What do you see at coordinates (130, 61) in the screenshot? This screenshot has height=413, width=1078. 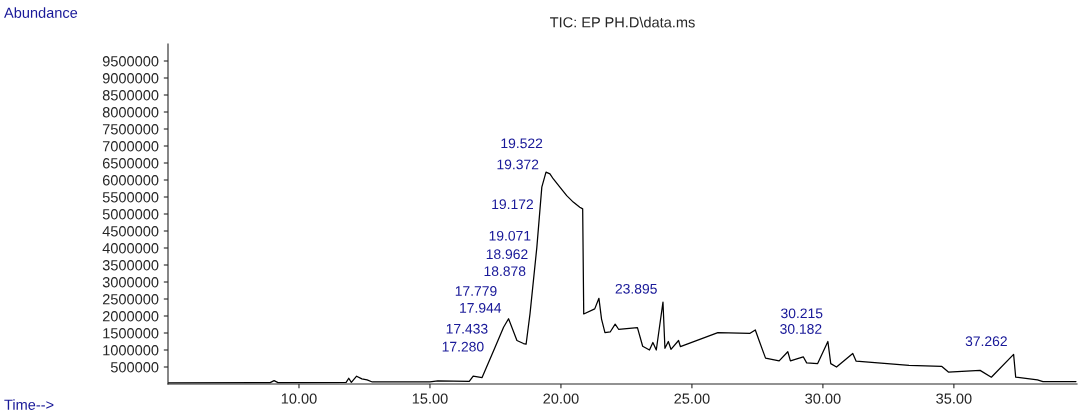 I see `y-tick-label: 9500000` at bounding box center [130, 61].